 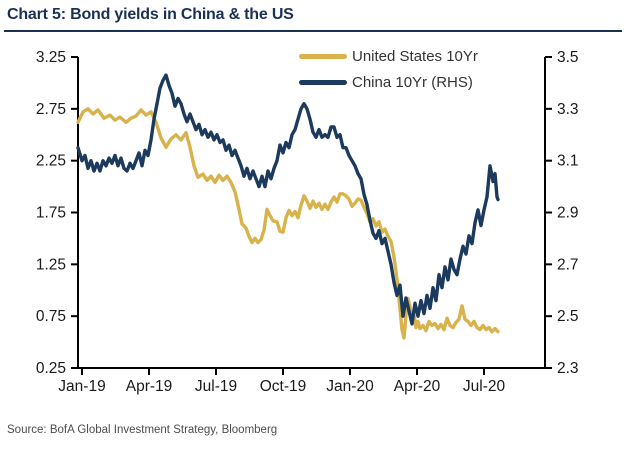 I want to click on left-axis-tick-label: 0.25, so click(x=51, y=368).